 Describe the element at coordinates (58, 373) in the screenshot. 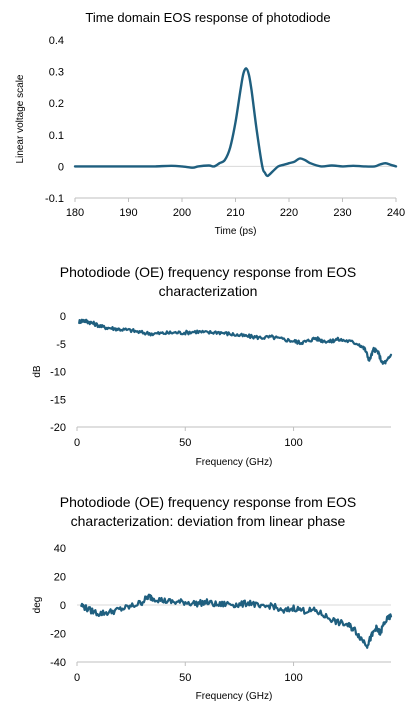

I see `y-tick-label: -10` at that location.